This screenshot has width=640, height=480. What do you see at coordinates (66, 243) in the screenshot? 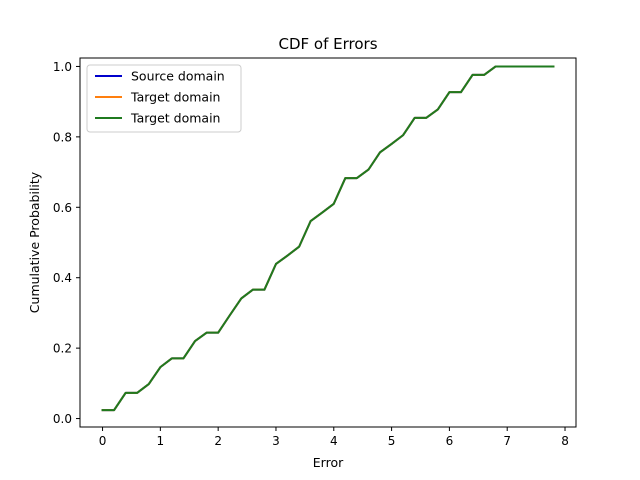
I see `y-ticks: 0.0 0.2 0.4 0.6 0.8 1.0` at bounding box center [66, 243].